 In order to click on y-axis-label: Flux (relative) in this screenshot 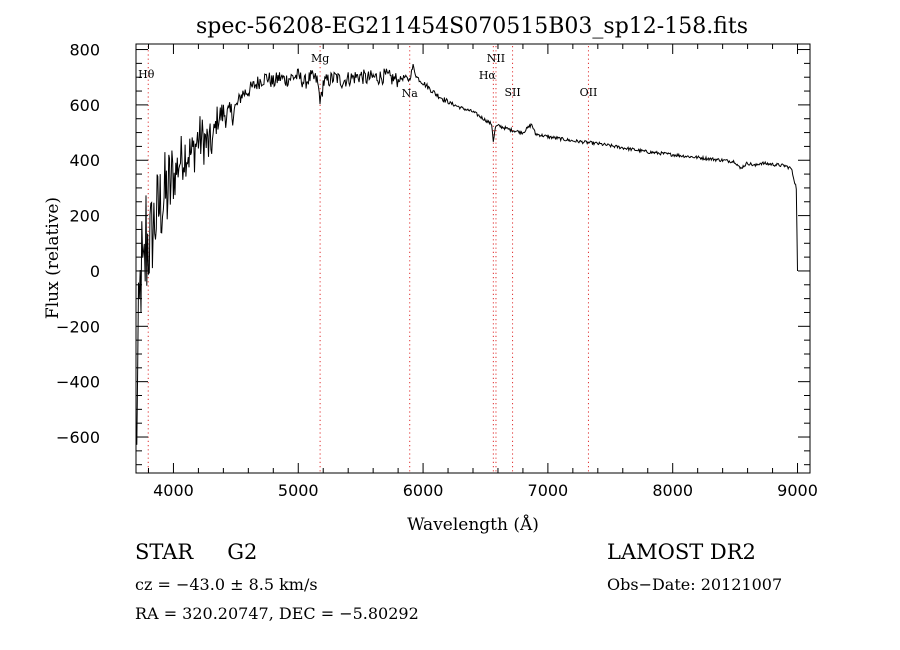, I will do `click(53, 258)`.